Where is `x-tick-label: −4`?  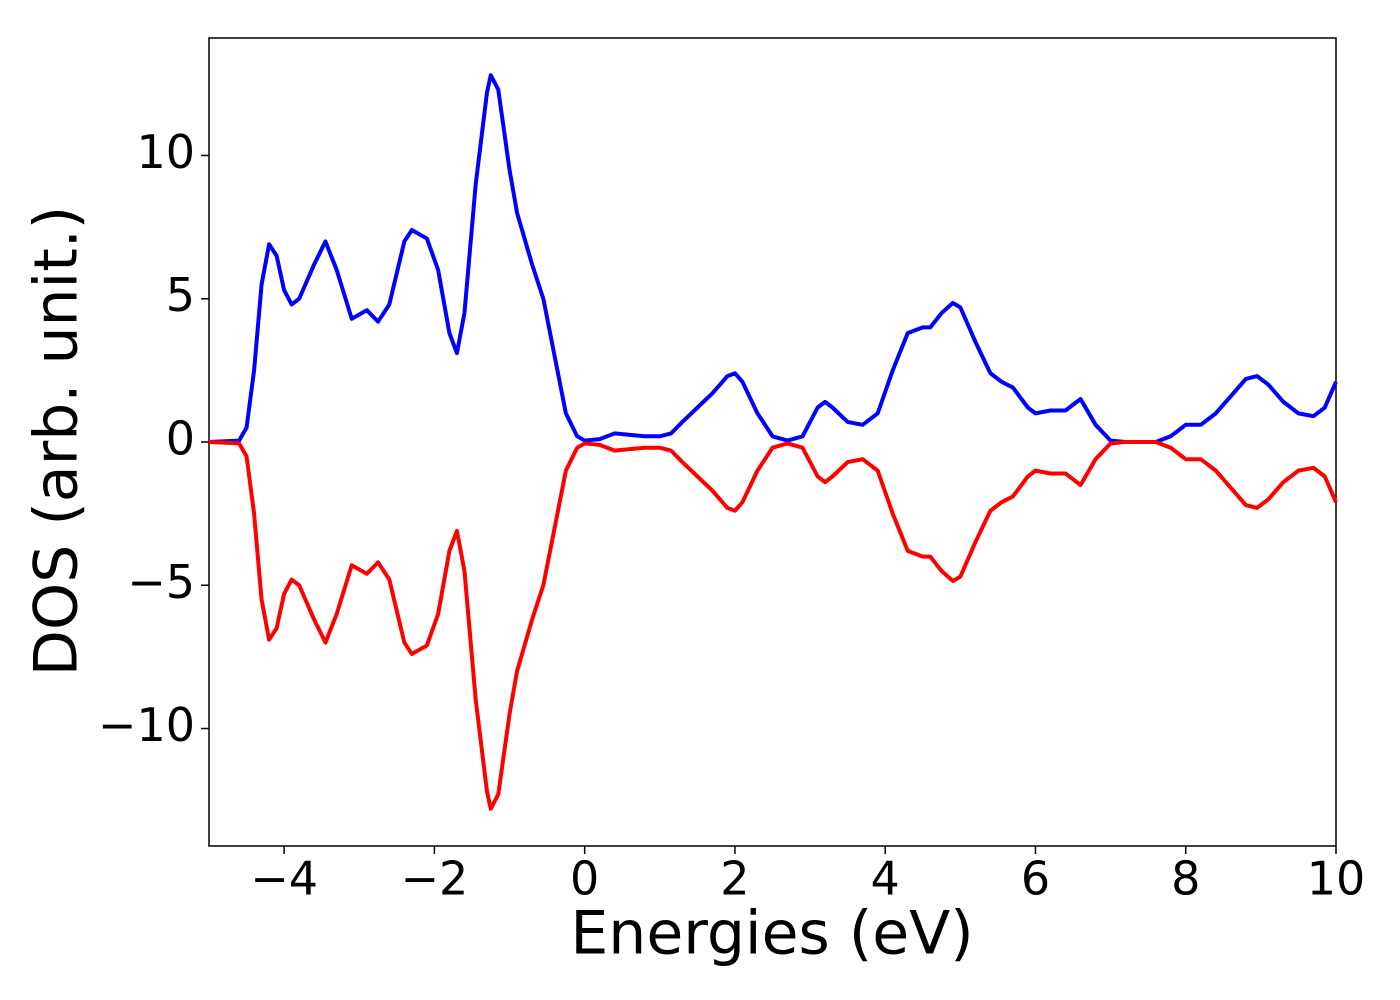 x-tick-label: −4 is located at coordinates (284, 879).